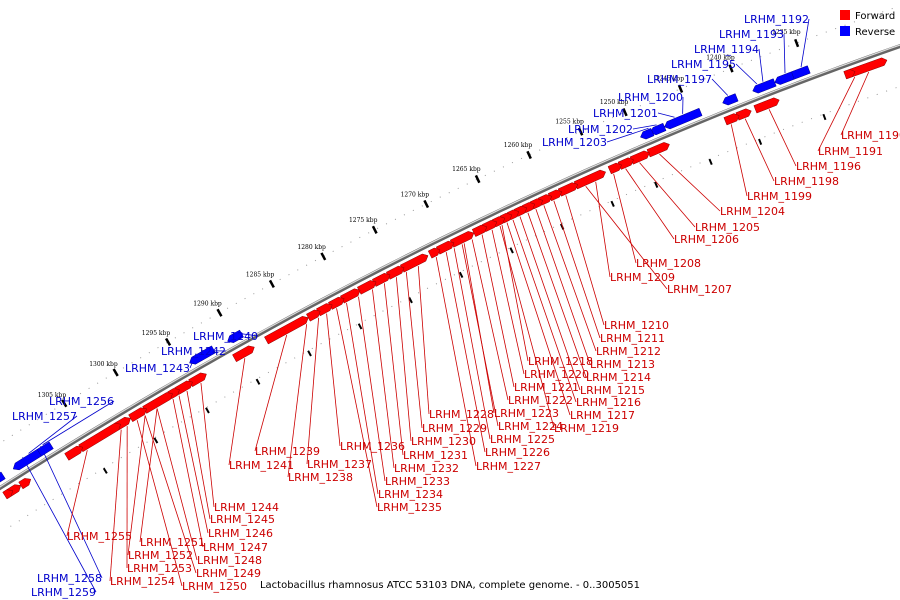 The image size is (900, 600). Describe the element at coordinates (228, 573) in the screenshot. I see `gene-label-lrhm-1249: LRHM_1249` at that location.